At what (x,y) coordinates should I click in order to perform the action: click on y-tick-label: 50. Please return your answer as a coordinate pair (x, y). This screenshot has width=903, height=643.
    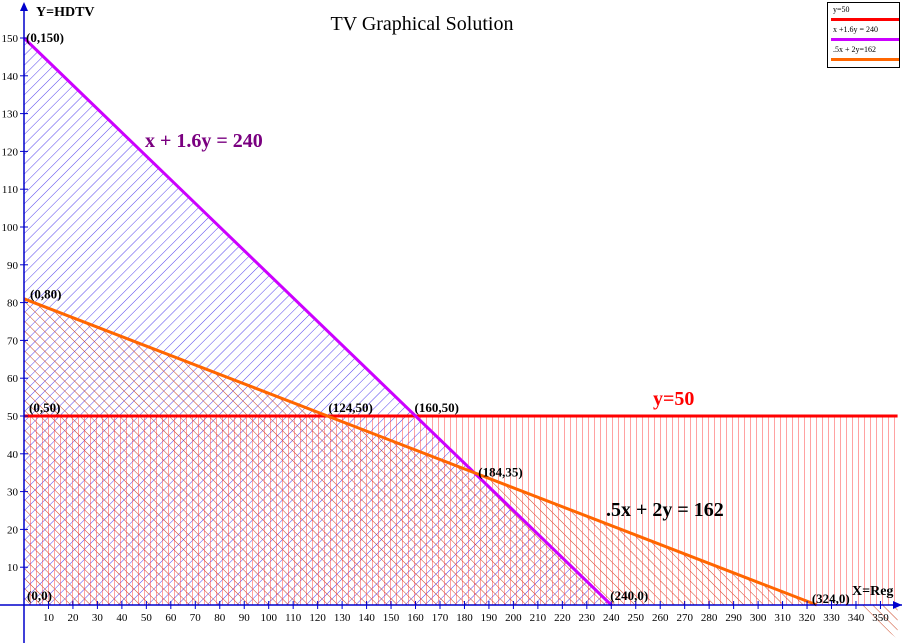
    Looking at the image, I should click on (13, 417).